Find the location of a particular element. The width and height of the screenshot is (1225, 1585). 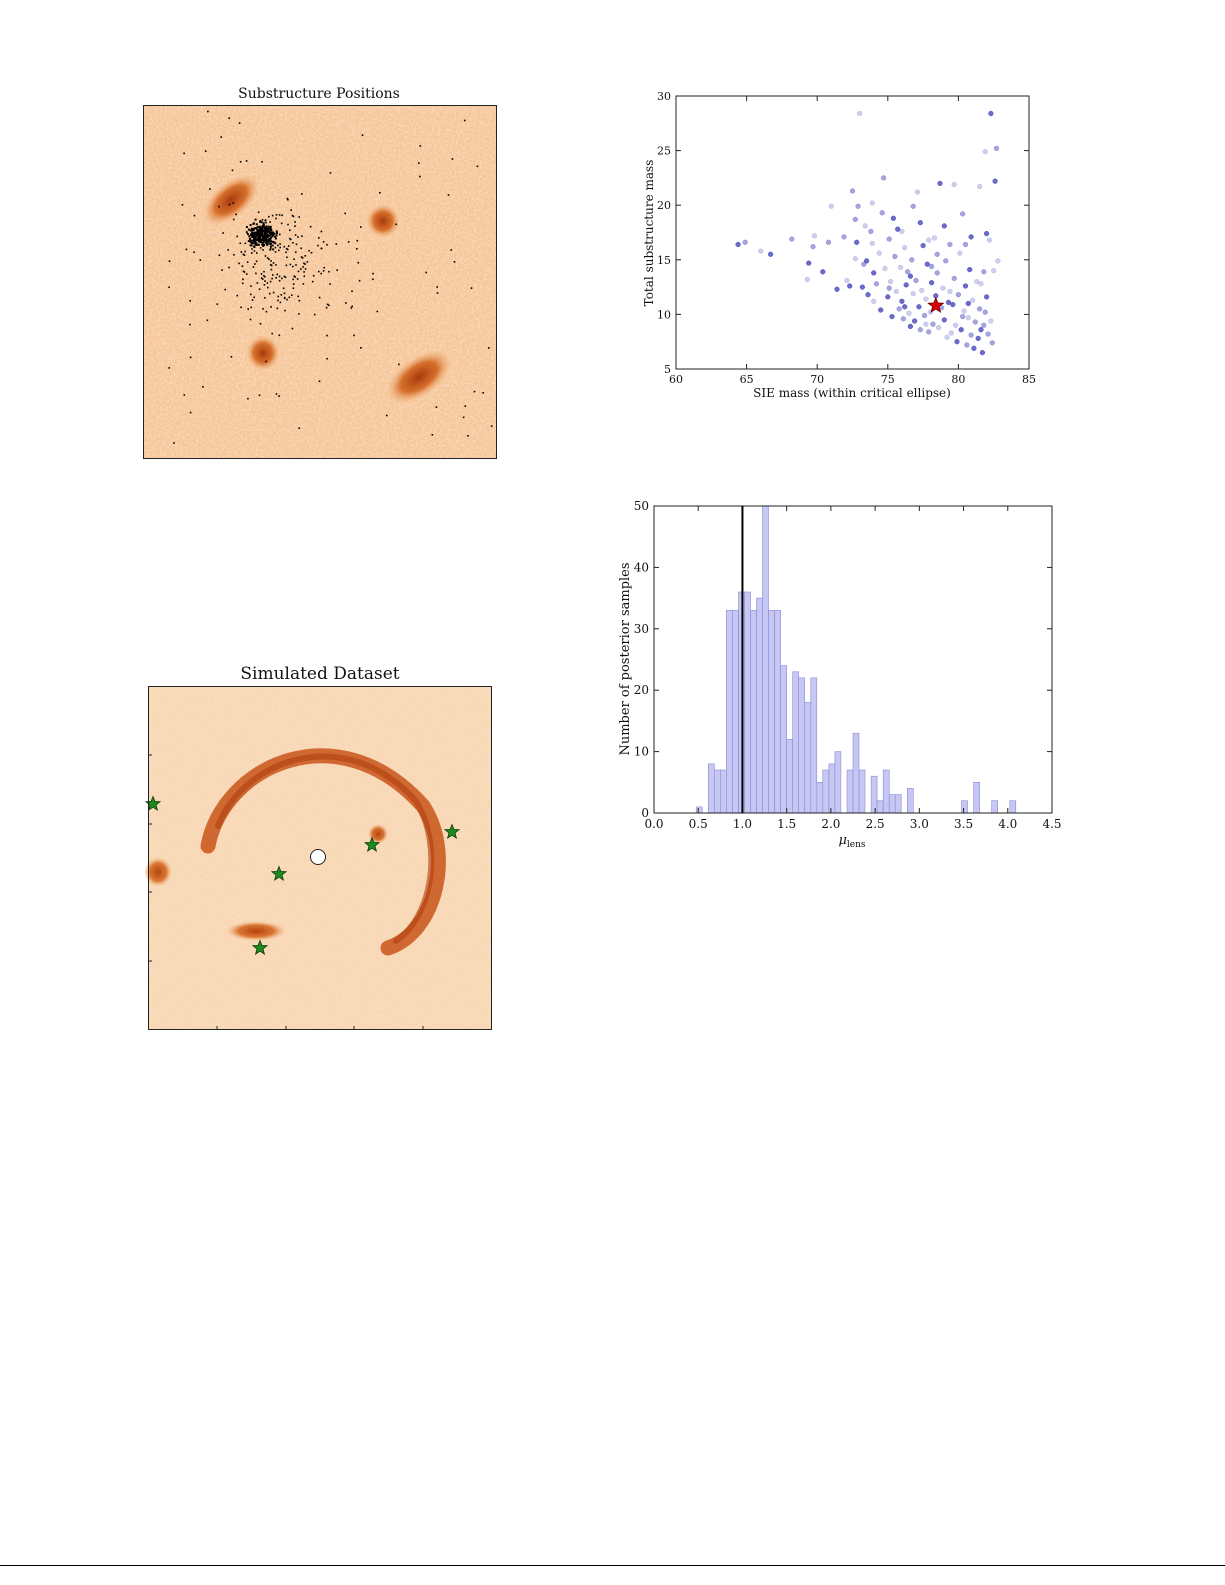

lens-center-marker is located at coordinates (318, 857).